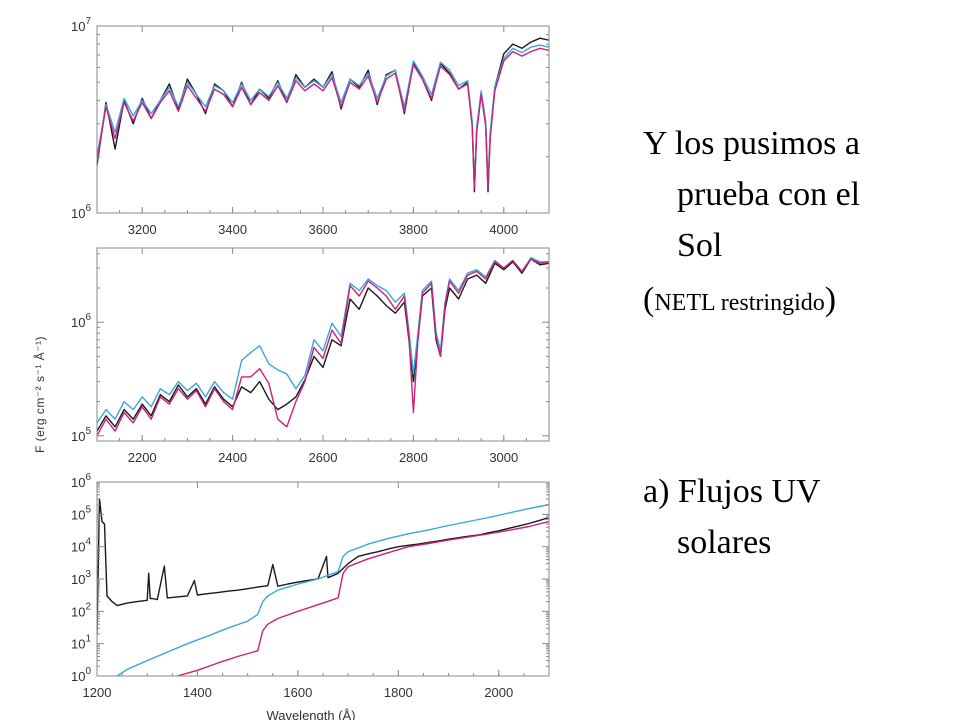  What do you see at coordinates (81, 675) in the screenshot?
I see `y-tick-label: 10⁰` at bounding box center [81, 675].